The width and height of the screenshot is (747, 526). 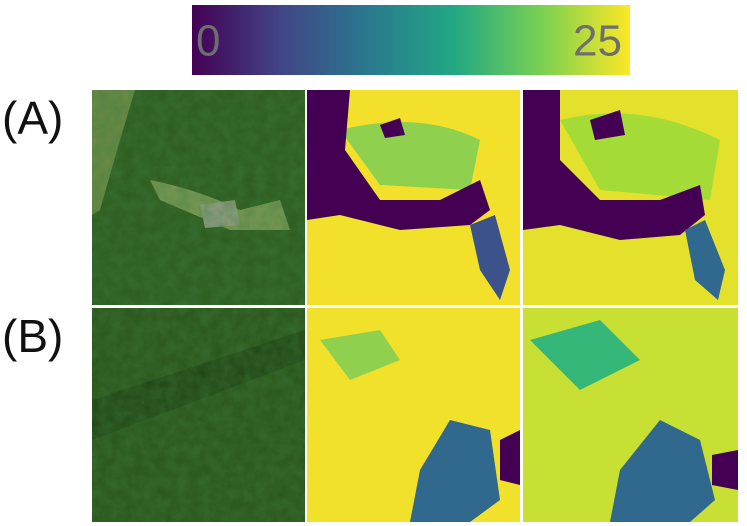 I want to click on row-label: (A), so click(x=32, y=118).